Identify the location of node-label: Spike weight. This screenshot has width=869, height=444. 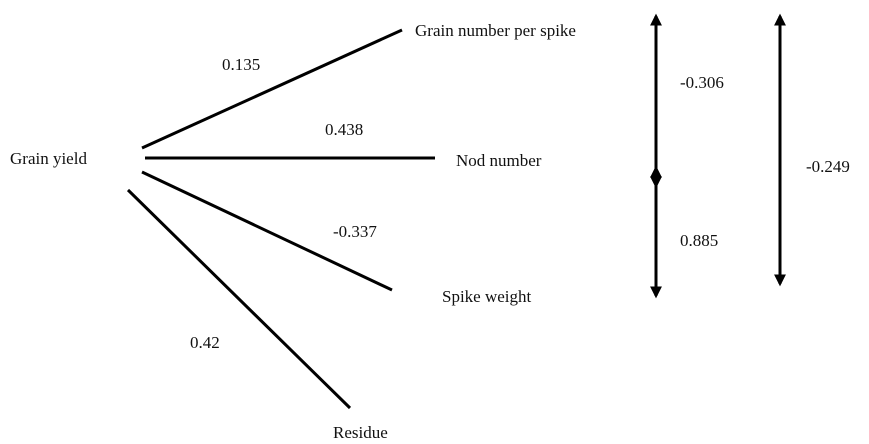
(487, 296).